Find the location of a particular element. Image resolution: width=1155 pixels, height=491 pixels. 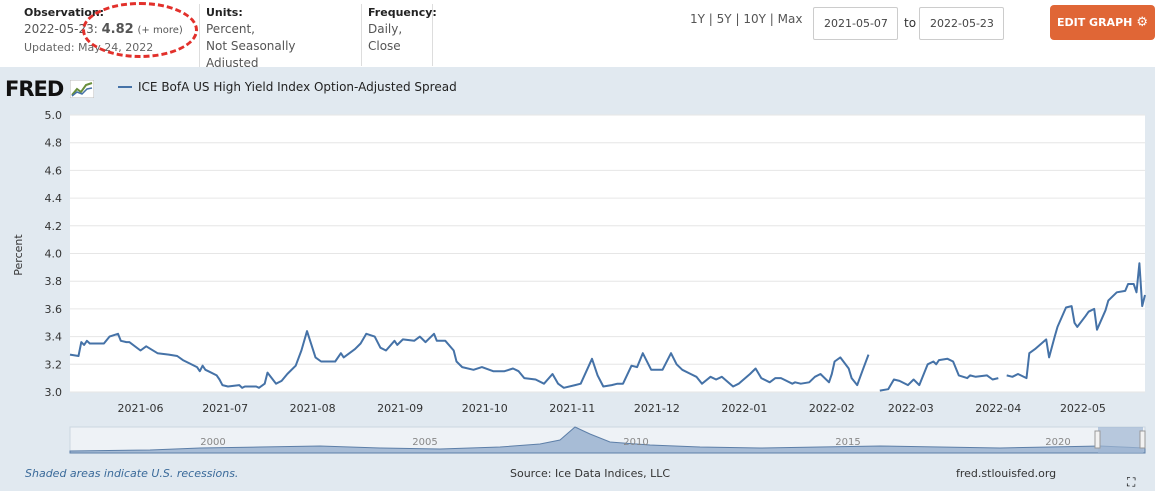

navigator-selection is located at coordinates (1120, 440).